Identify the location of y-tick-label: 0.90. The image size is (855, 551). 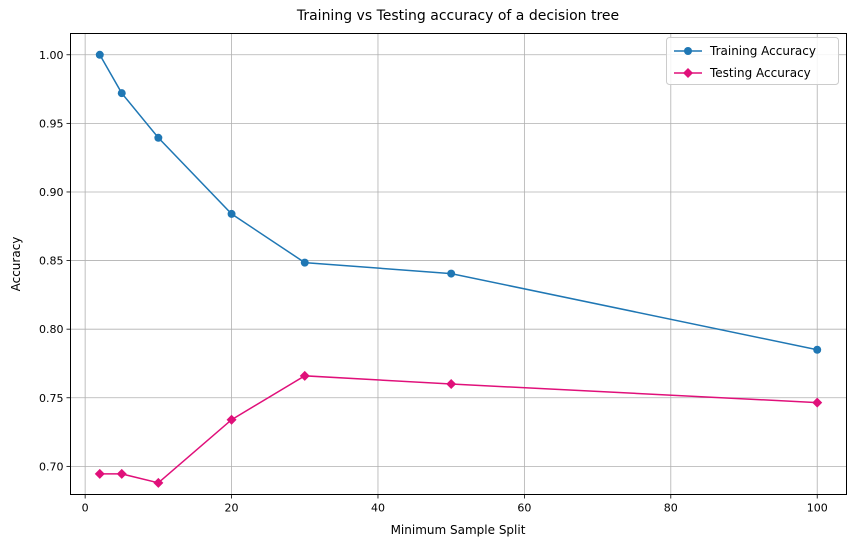
(51, 192).